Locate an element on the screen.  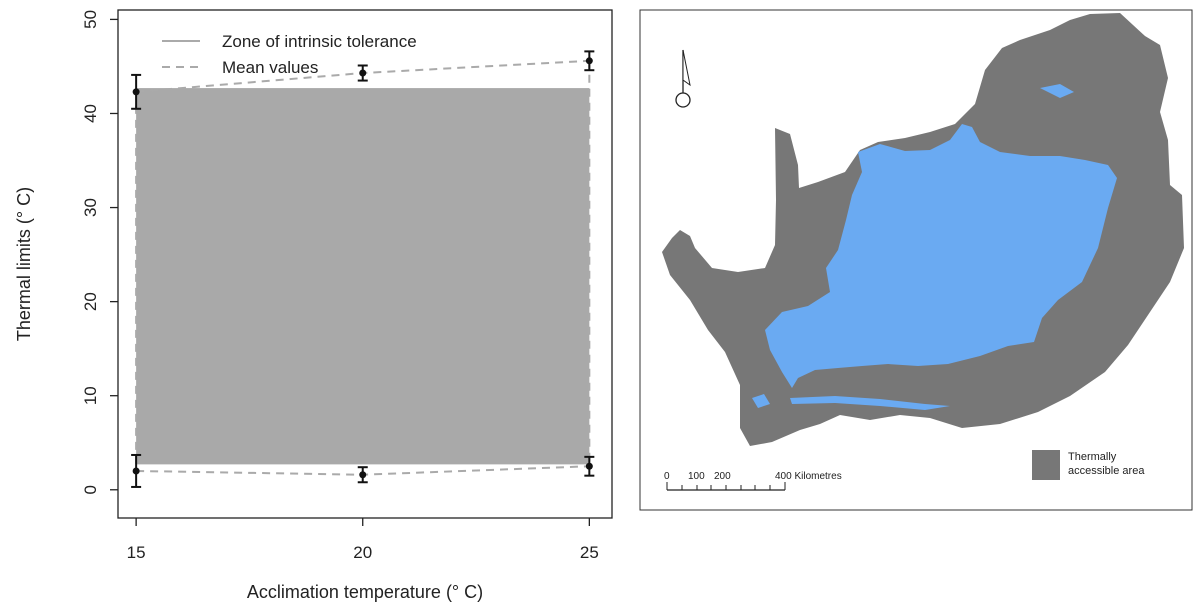
x-tick-label: 20 is located at coordinates (362, 552).